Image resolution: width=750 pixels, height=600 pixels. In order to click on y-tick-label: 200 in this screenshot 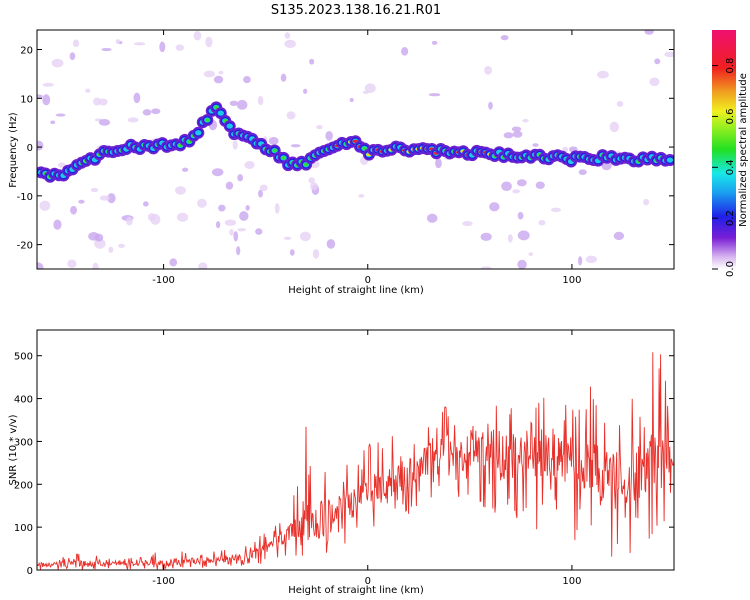, I will do `click(23, 485)`.